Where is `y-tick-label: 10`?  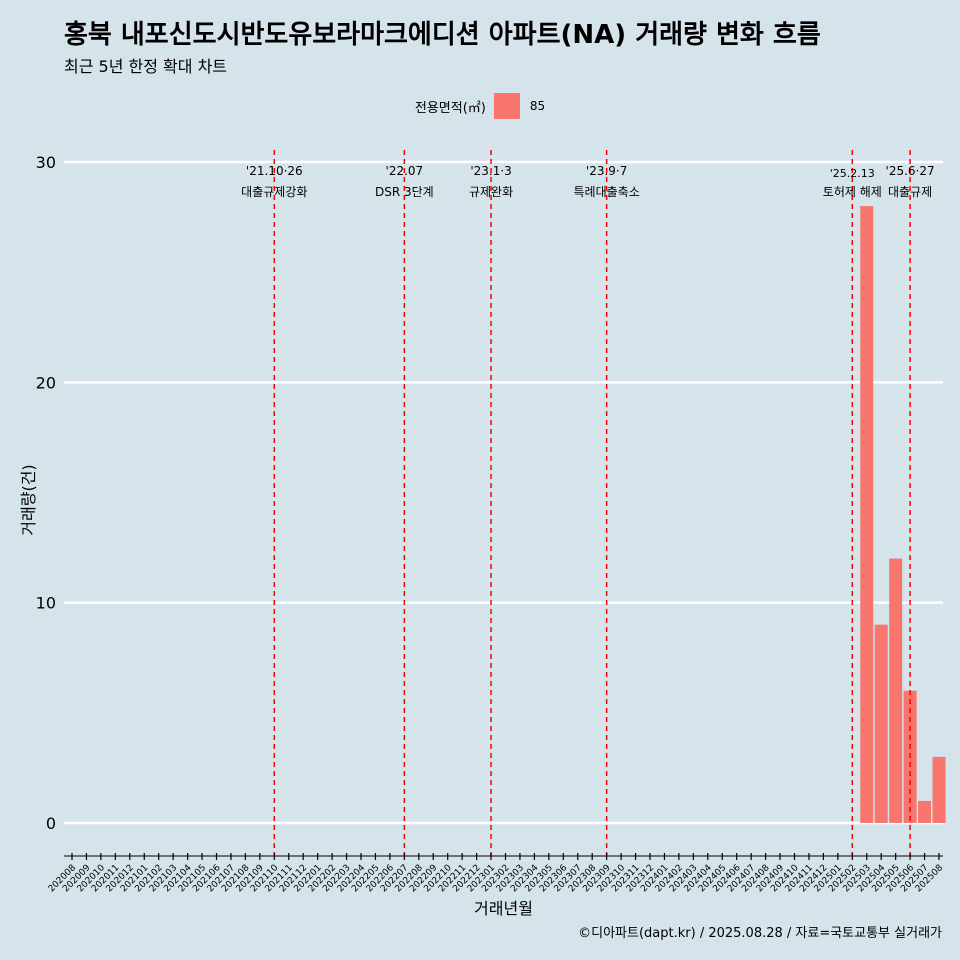
y-tick-label: 10 is located at coordinates (46, 603).